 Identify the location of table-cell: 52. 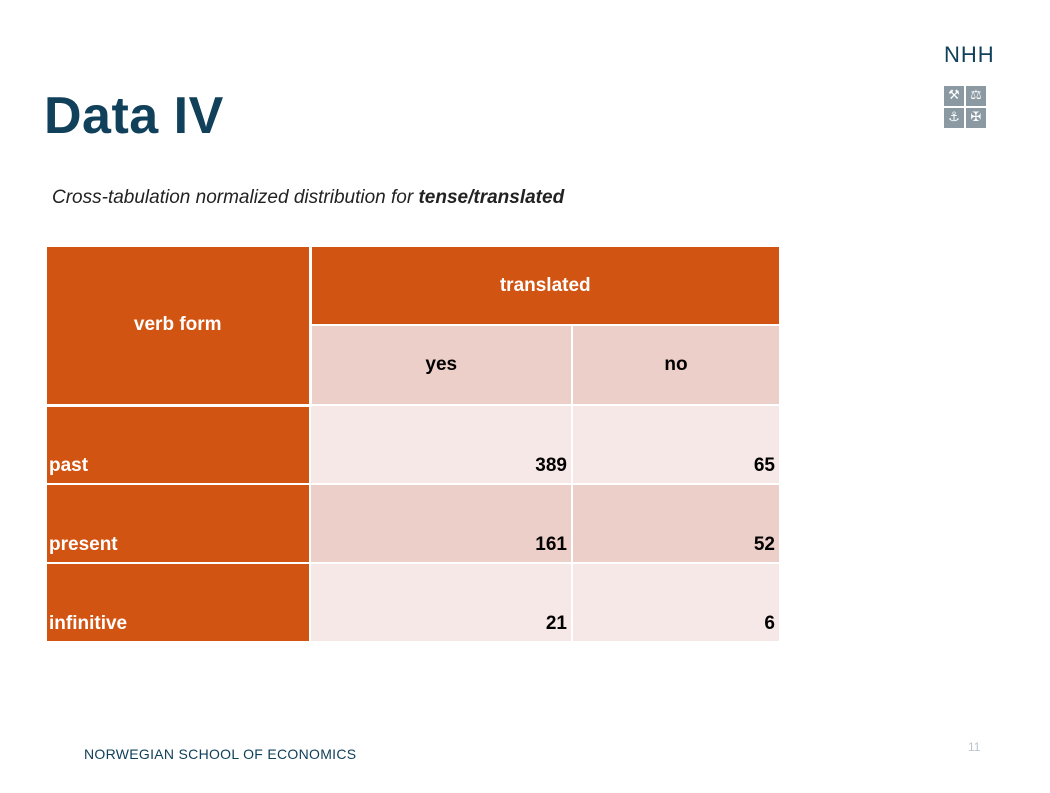
(676, 523).